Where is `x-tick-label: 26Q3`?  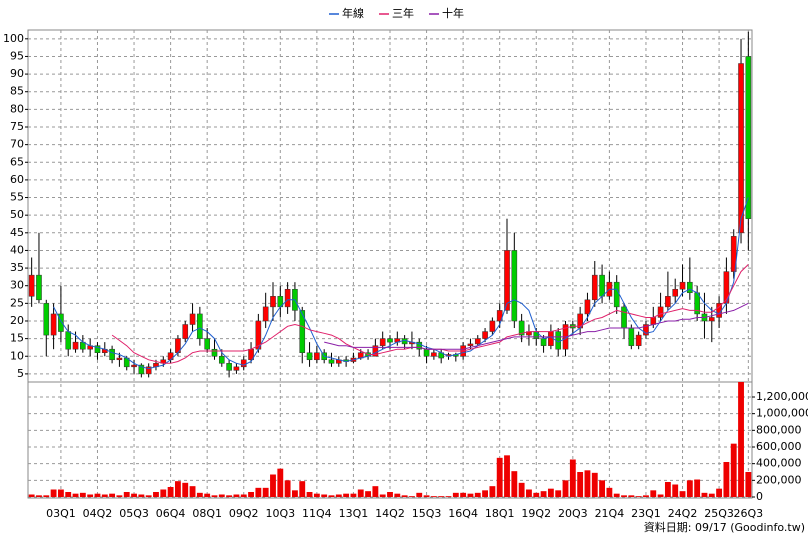
x-tick-label: 26Q3 is located at coordinates (749, 513).